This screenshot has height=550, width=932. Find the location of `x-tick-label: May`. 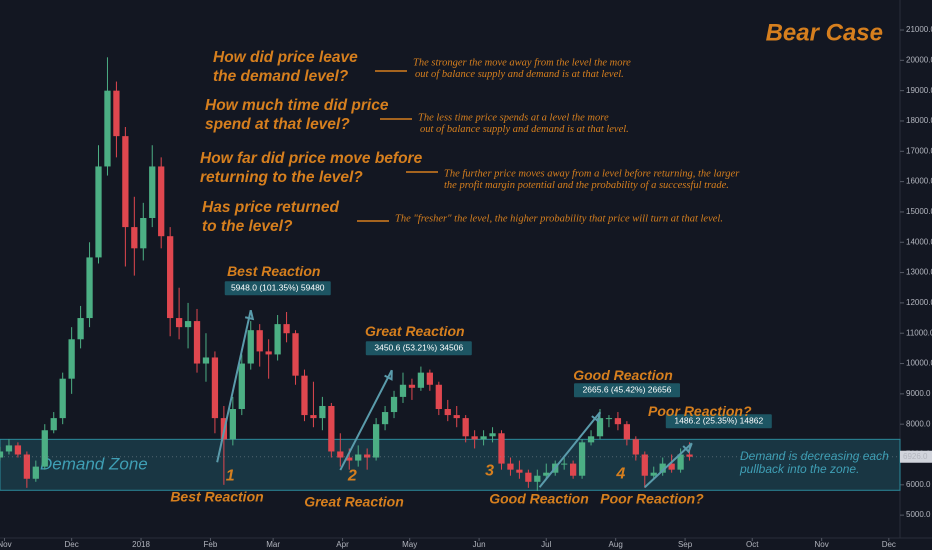

x-tick-label: May is located at coordinates (409, 544).